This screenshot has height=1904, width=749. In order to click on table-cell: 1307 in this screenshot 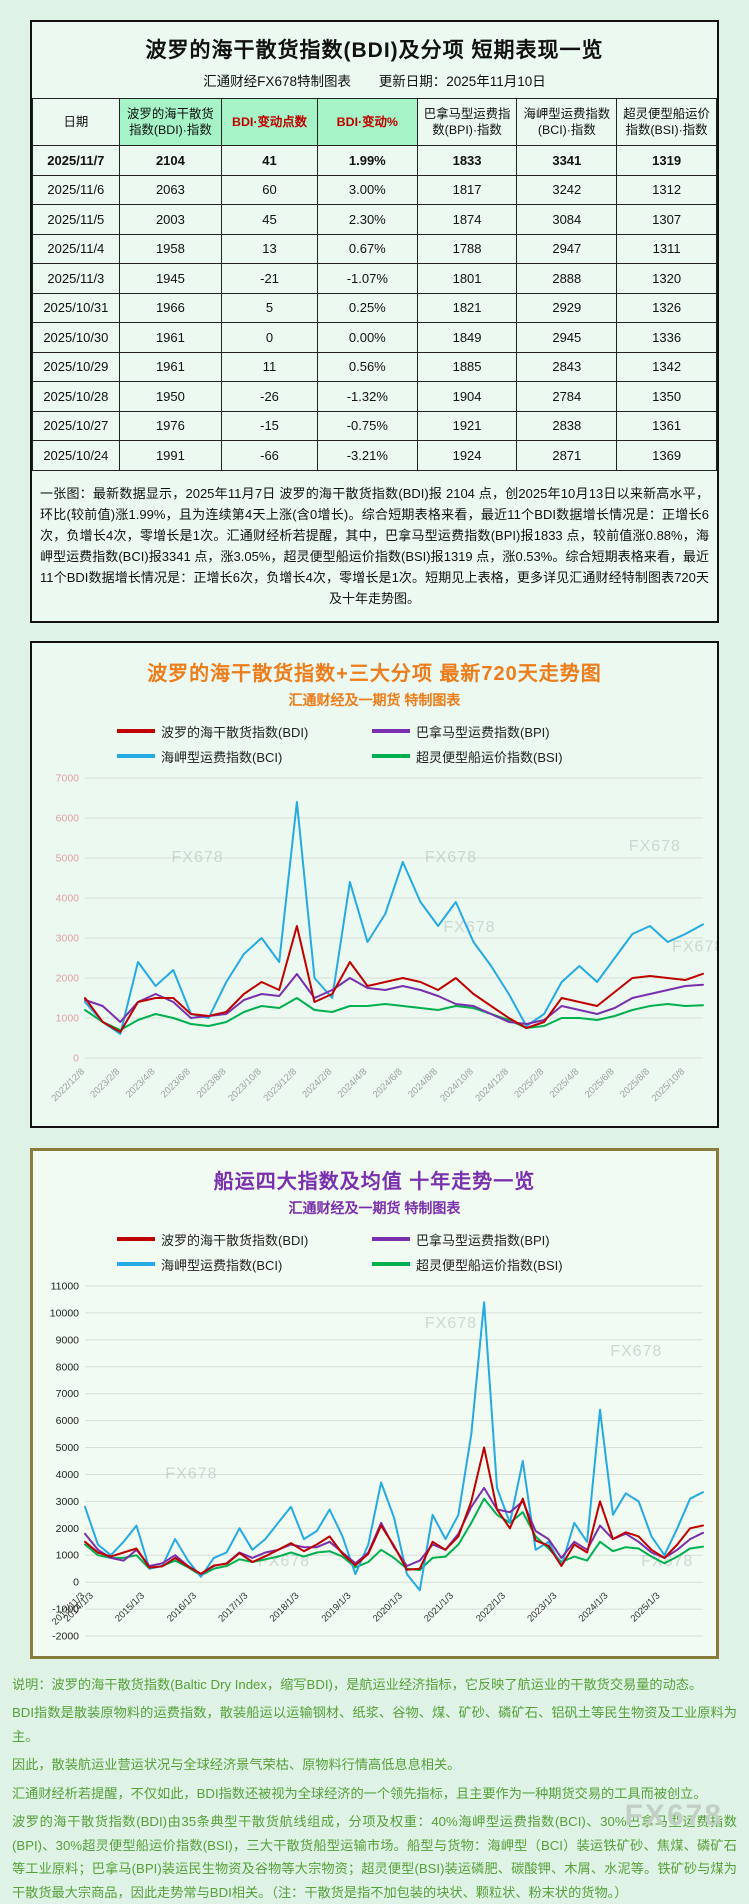, I will do `click(666, 219)`.